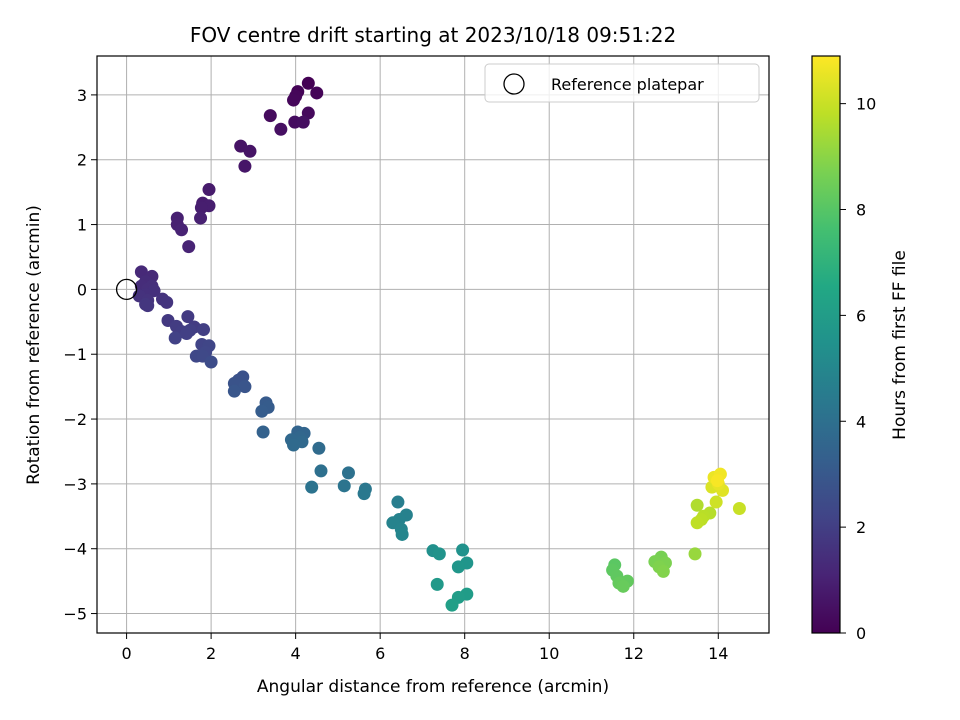 Image resolution: width=960 pixels, height=720 pixels. I want to click on y-axis-ticks: −5 −4 −3 −2 −1 0 1 2 3, so click(80, 355).